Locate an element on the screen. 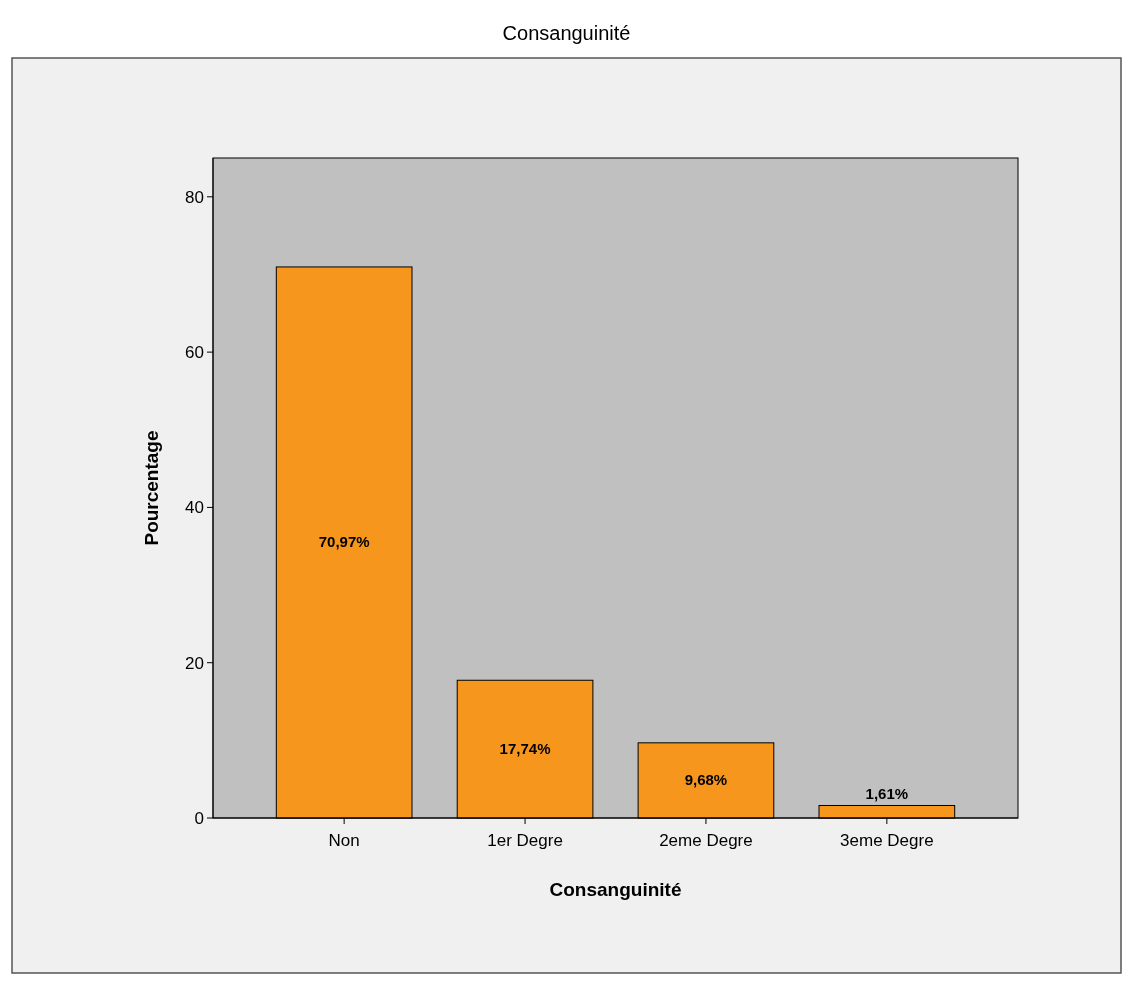 This screenshot has height=985, width=1133. chart-title: Consanguinité is located at coordinates (566, 33).